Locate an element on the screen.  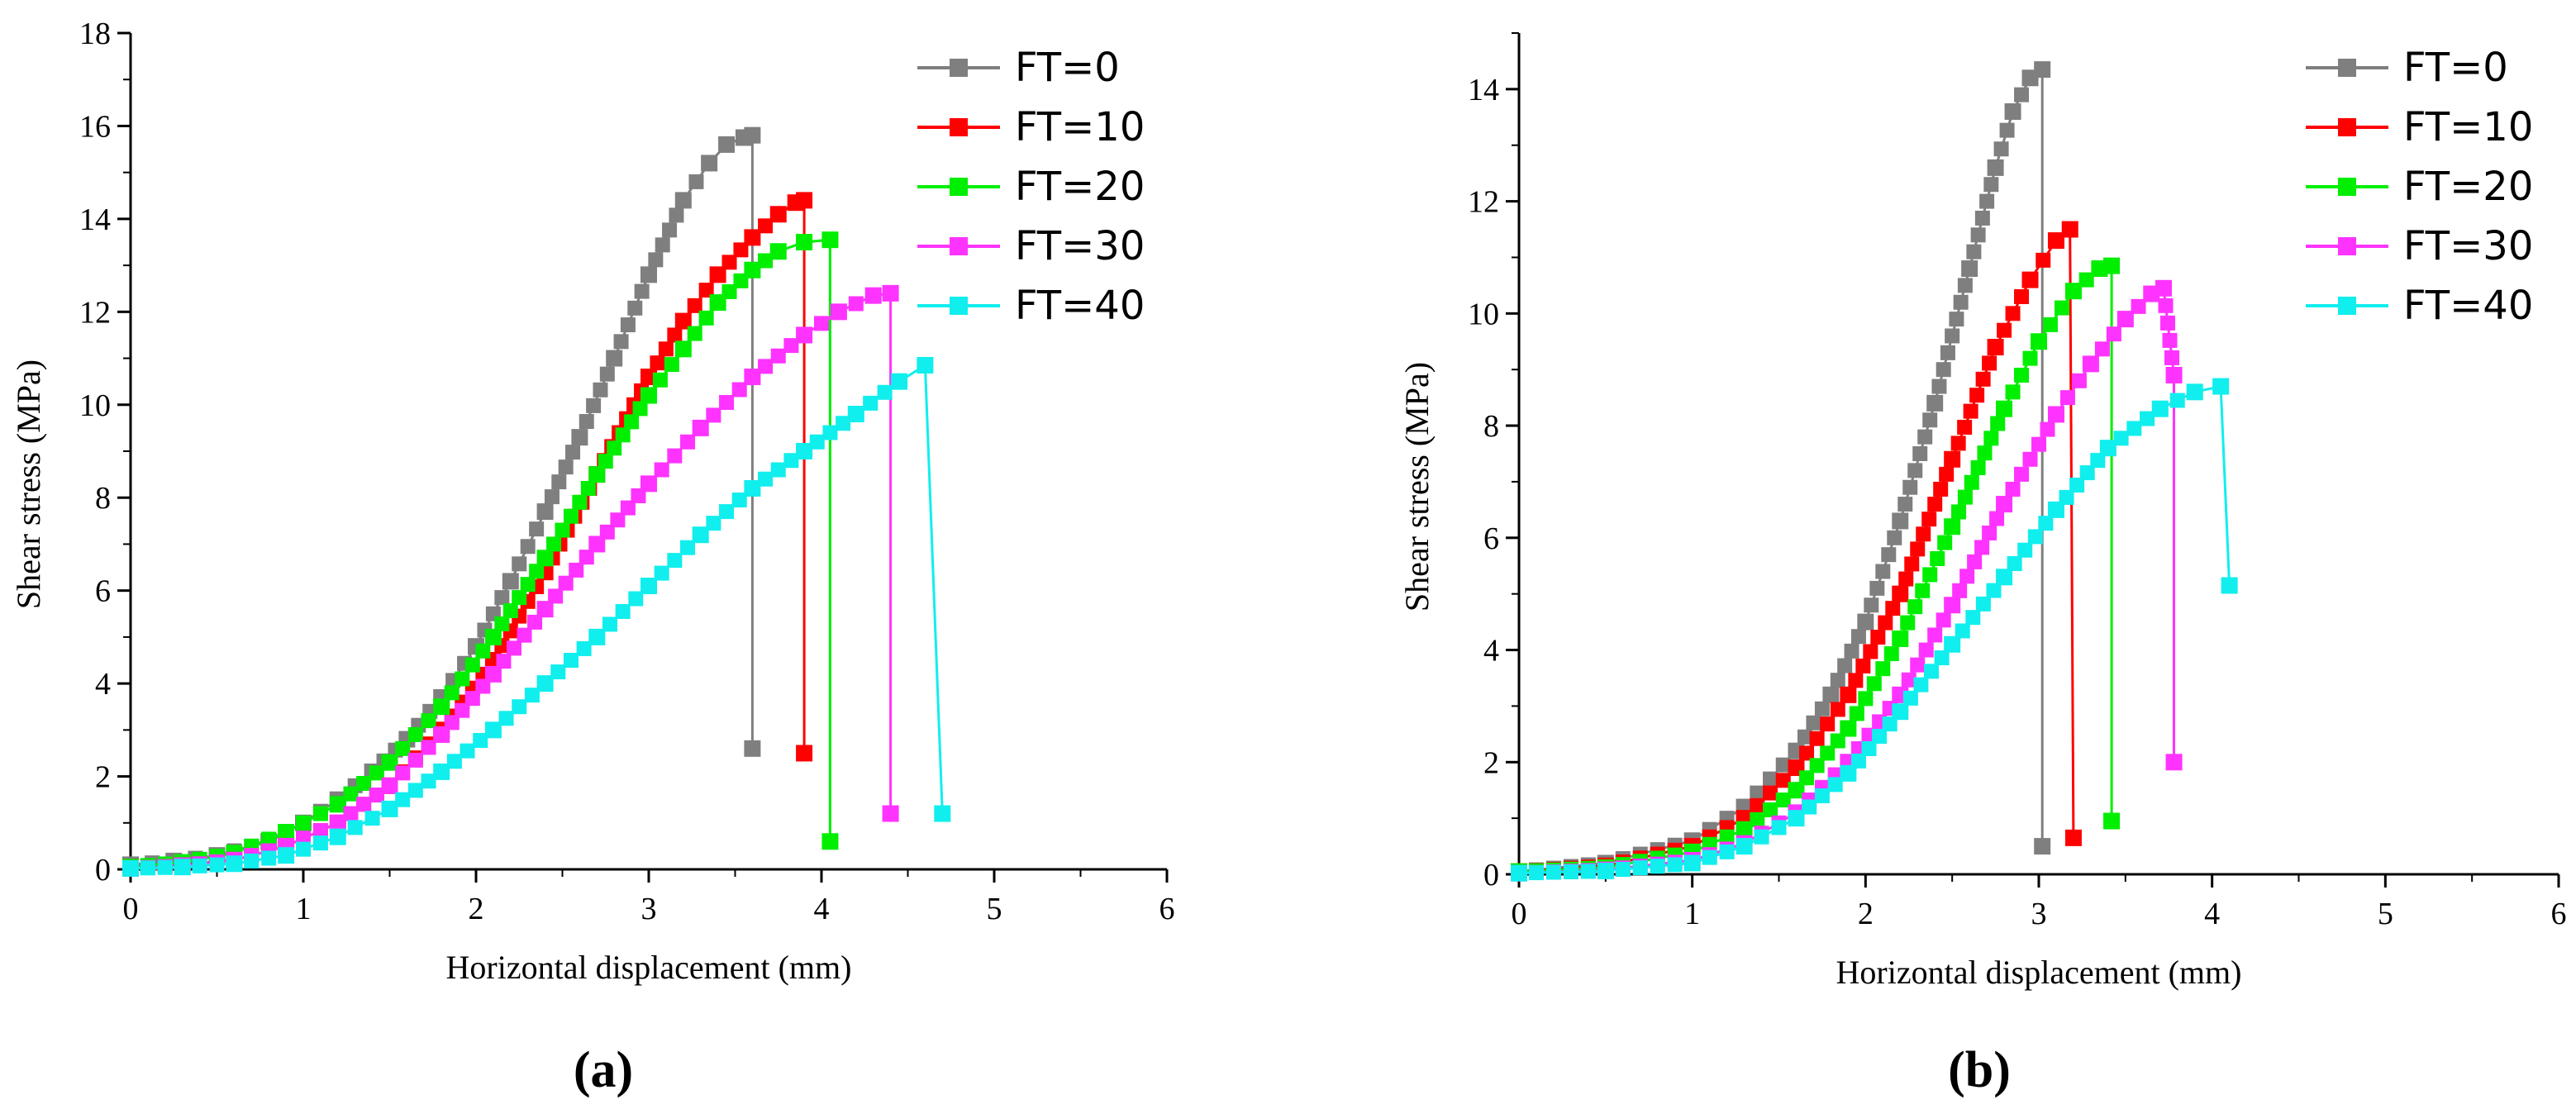
legend-label: FT=20 is located at coordinates (2468, 187).